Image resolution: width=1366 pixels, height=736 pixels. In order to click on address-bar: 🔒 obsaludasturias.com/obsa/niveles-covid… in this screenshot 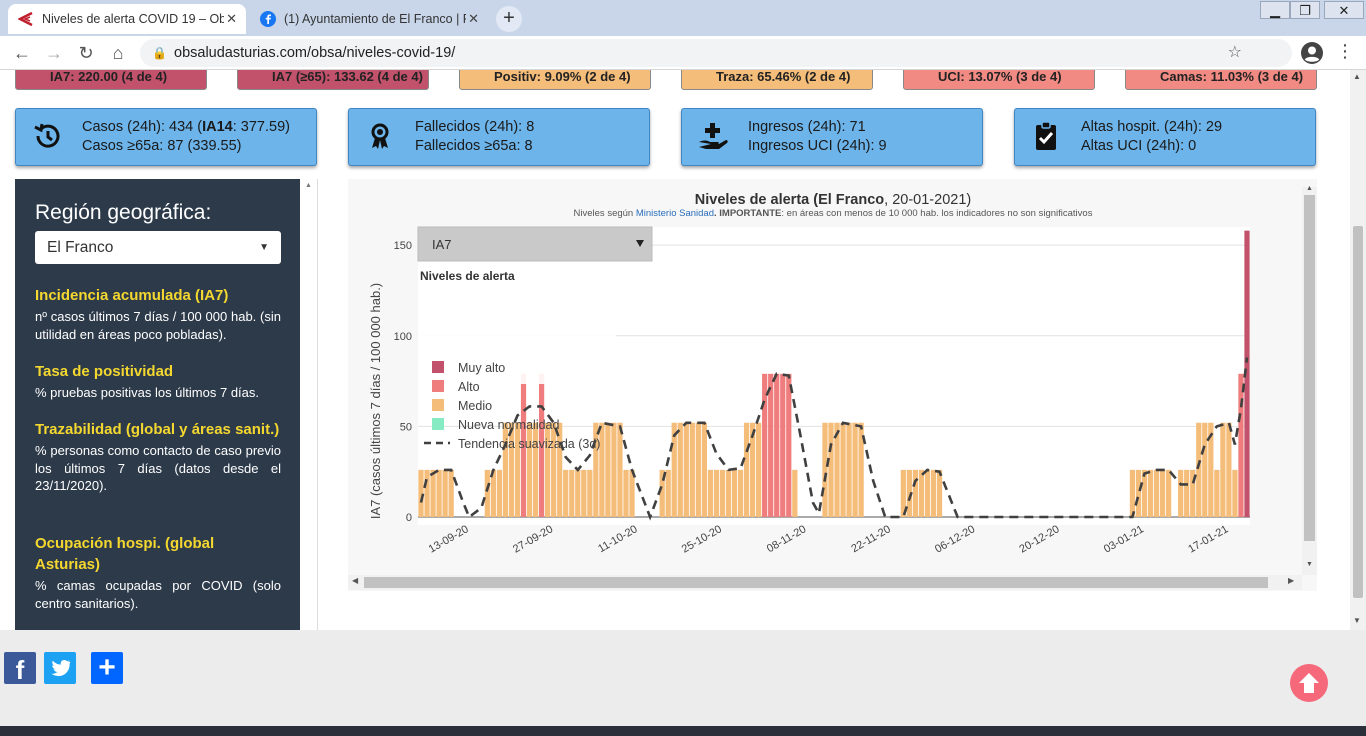, I will do `click(716, 53)`.